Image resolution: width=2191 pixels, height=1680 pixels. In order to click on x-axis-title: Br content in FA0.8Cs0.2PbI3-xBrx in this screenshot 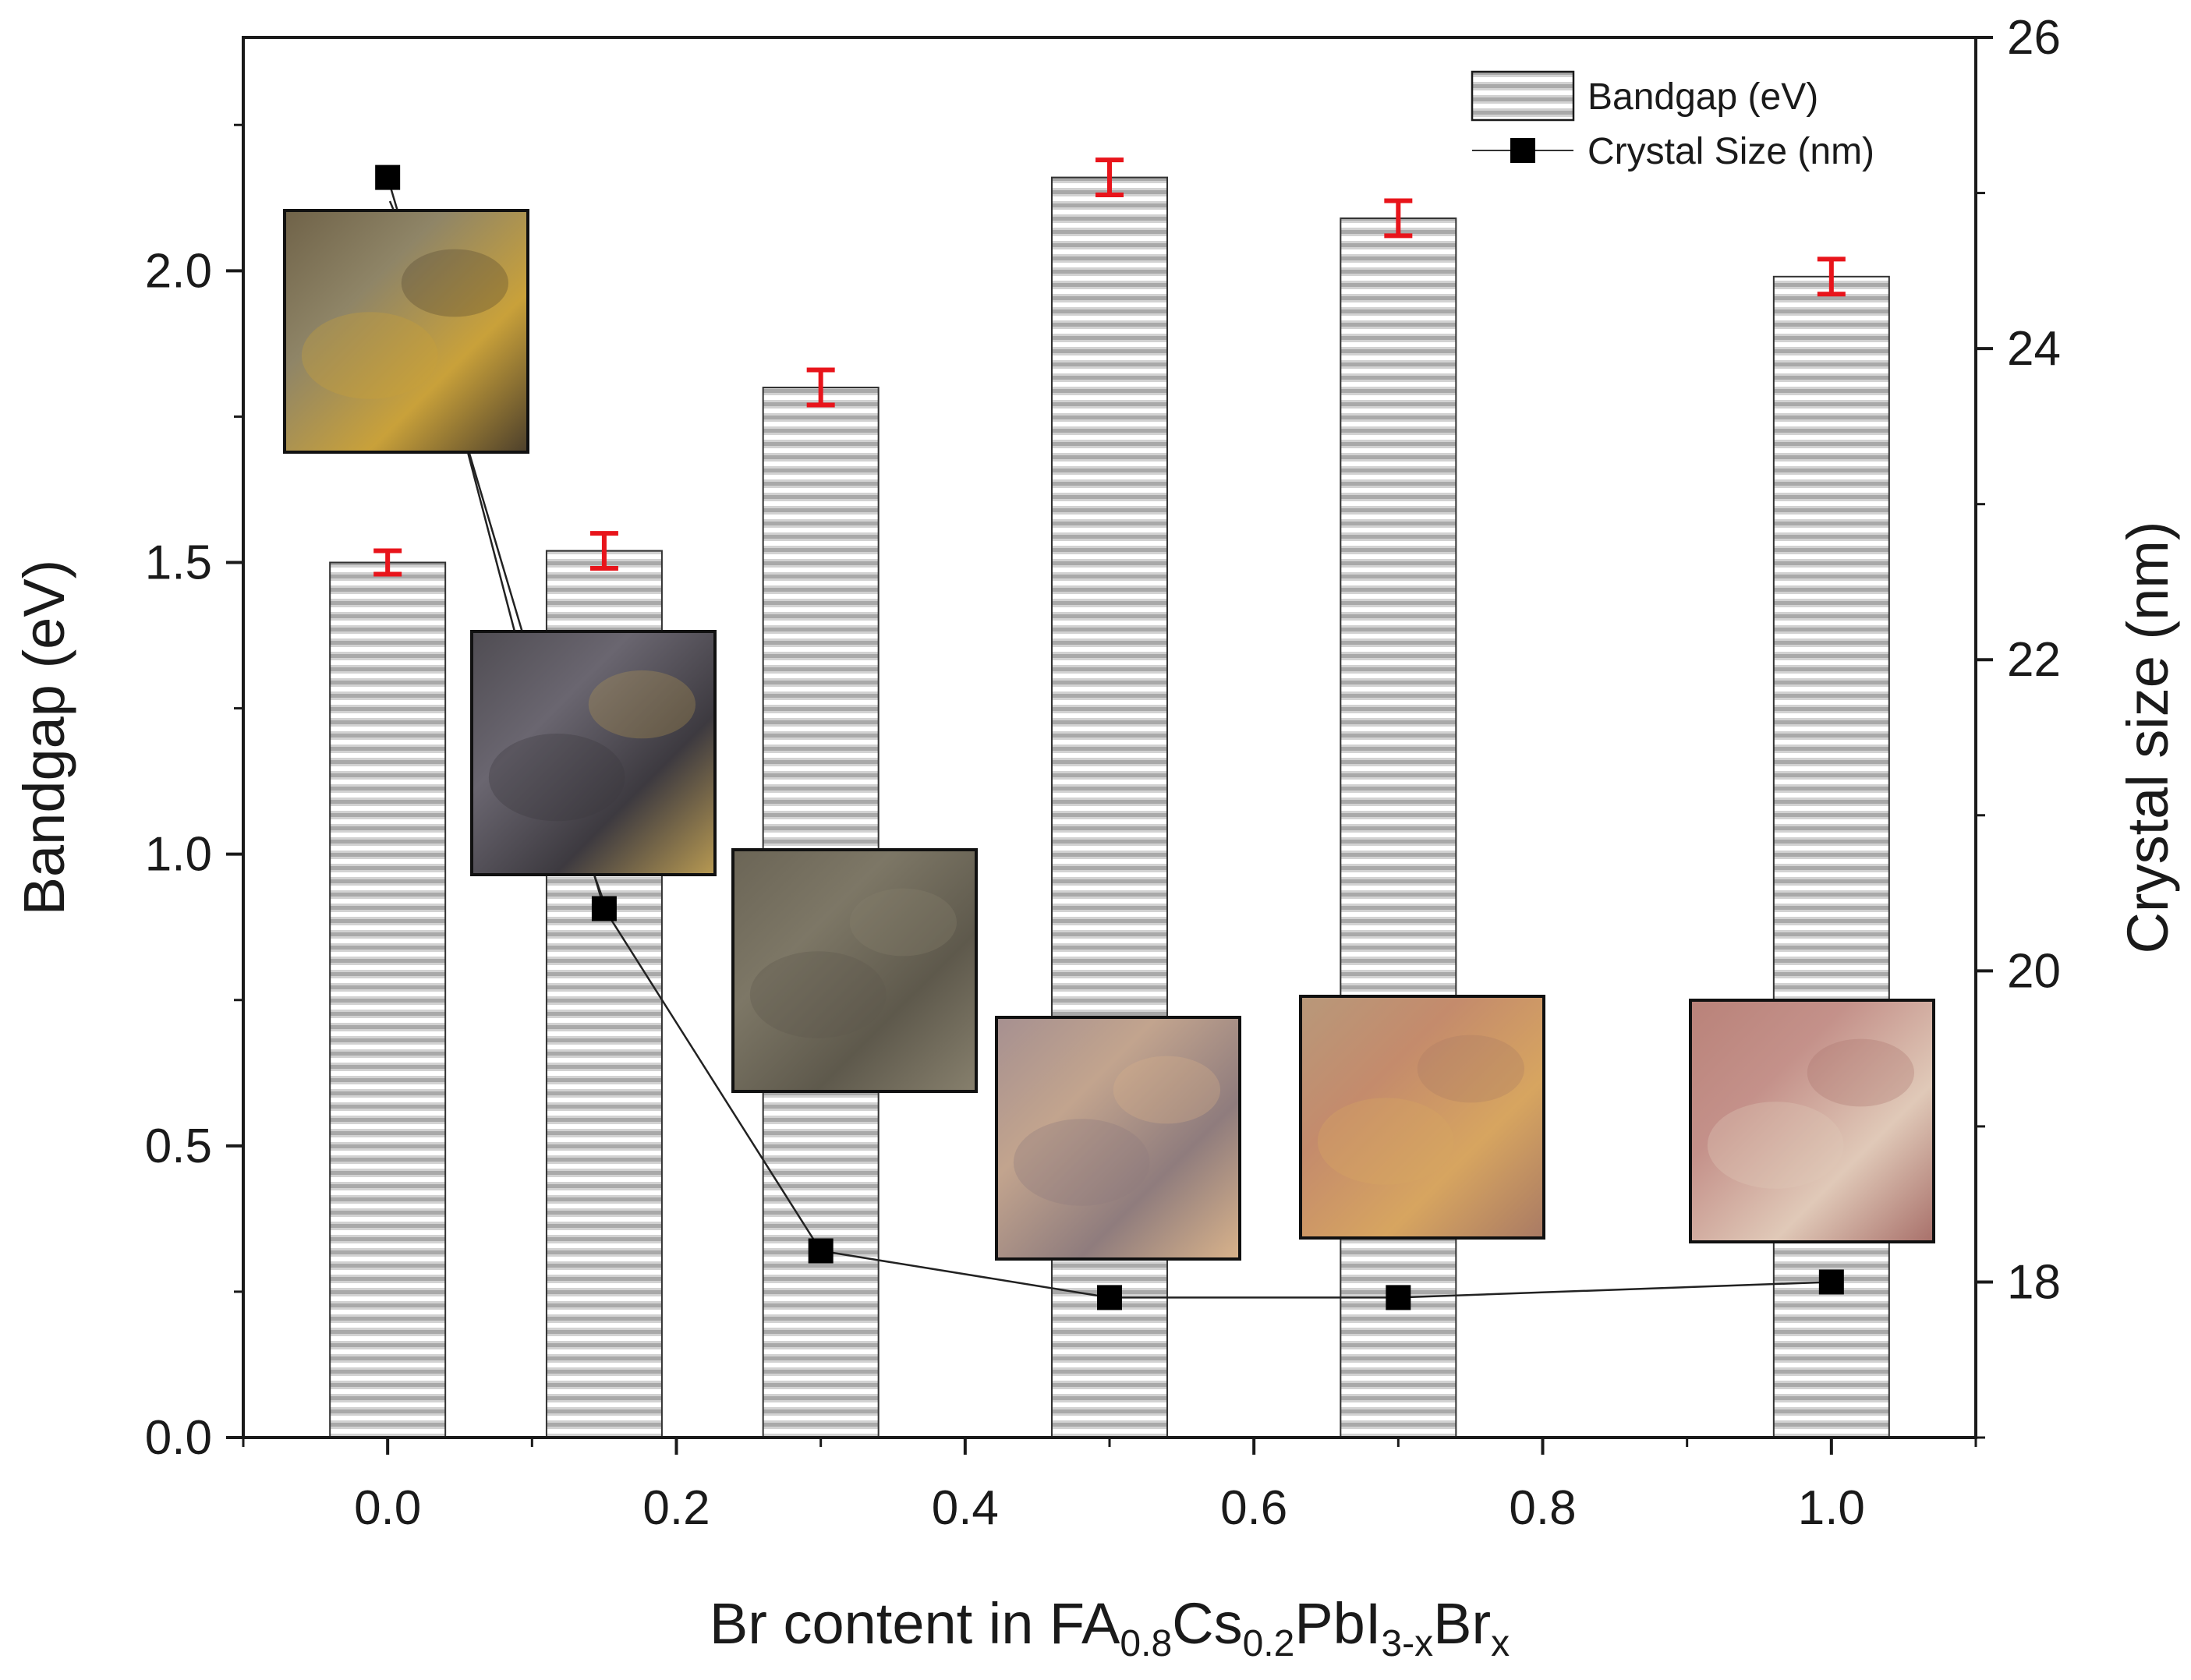, I will do `click(1110, 1627)`.